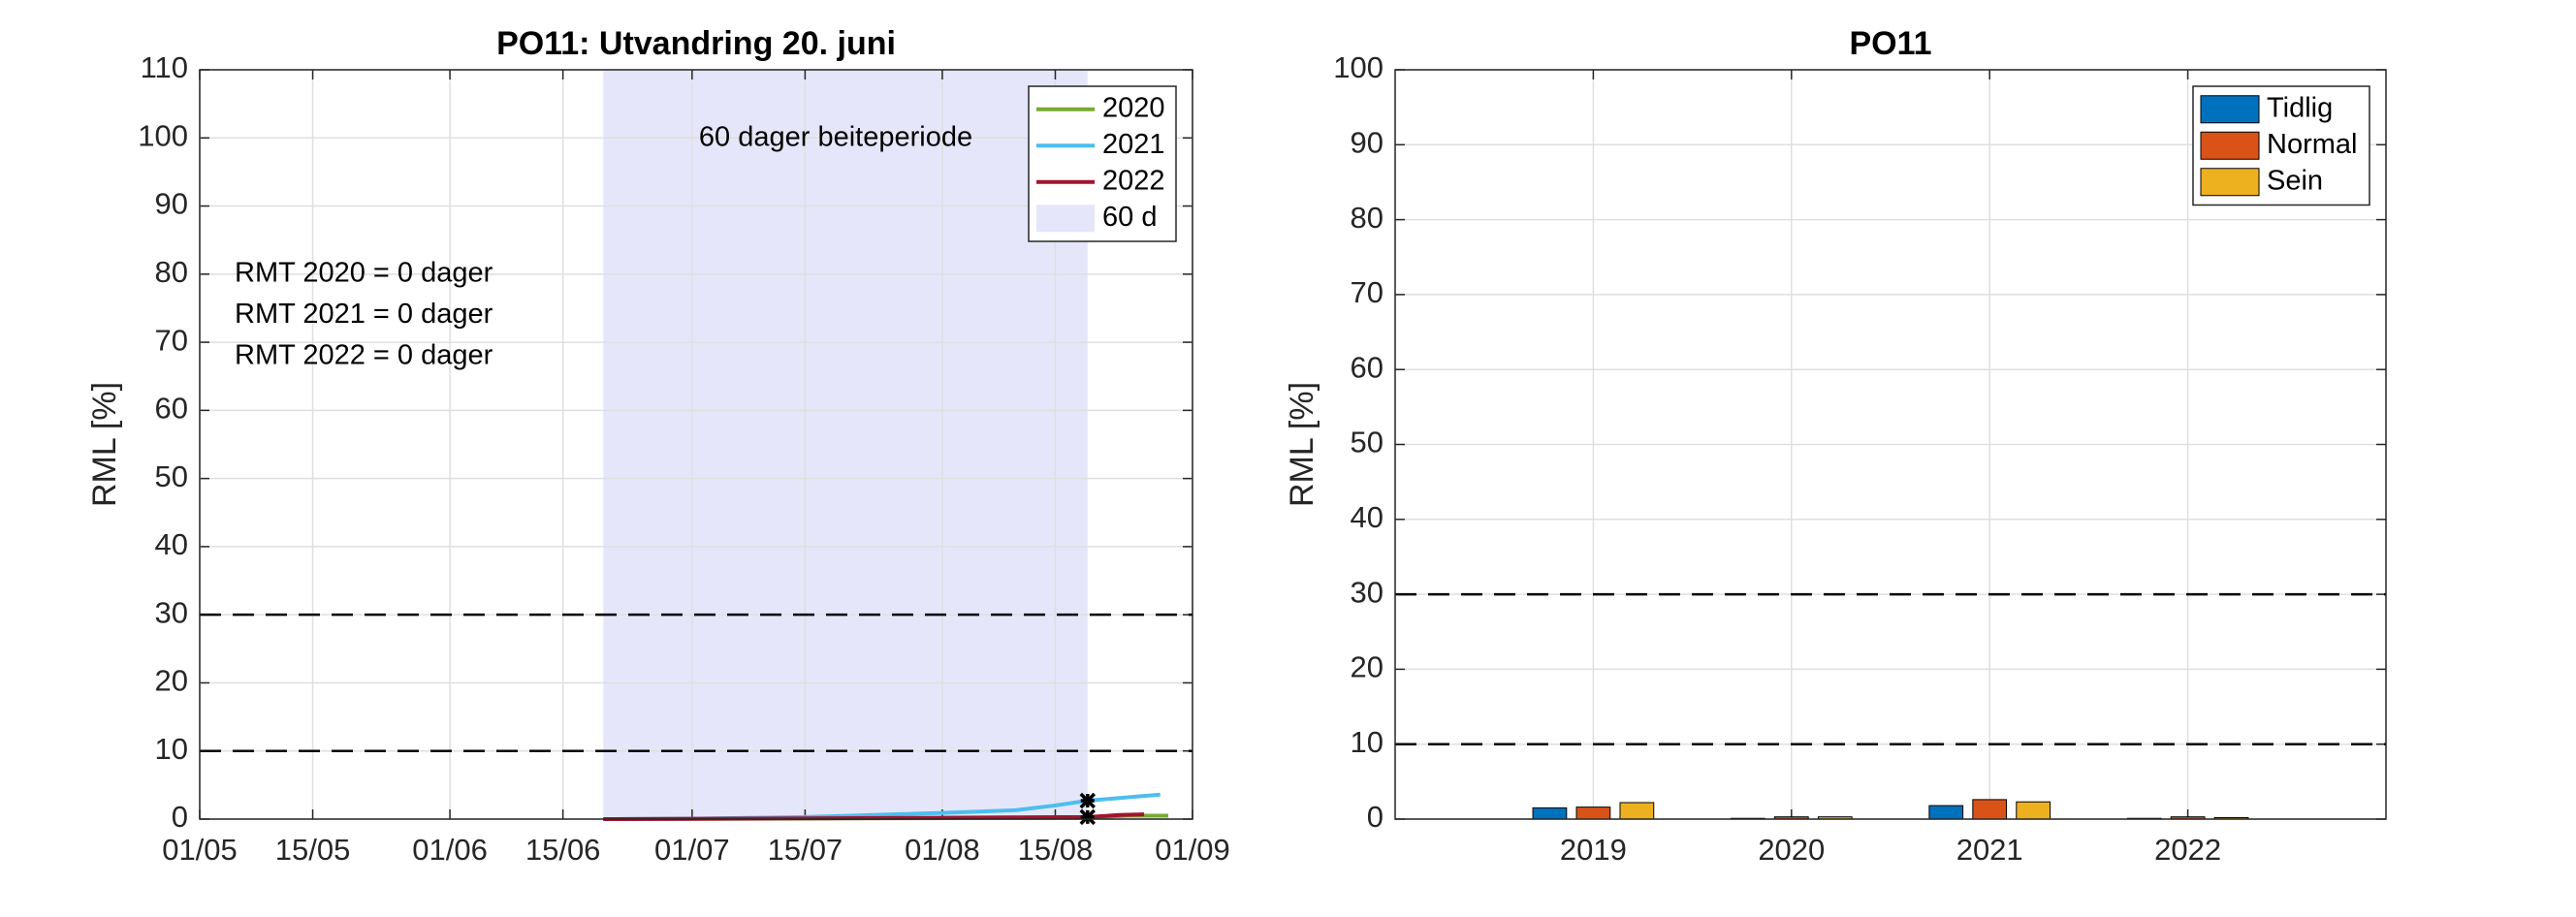 Image resolution: width=2576 pixels, height=917 pixels. What do you see at coordinates (1791, 850) in the screenshot?
I see `x-tick-label: 2020` at bounding box center [1791, 850].